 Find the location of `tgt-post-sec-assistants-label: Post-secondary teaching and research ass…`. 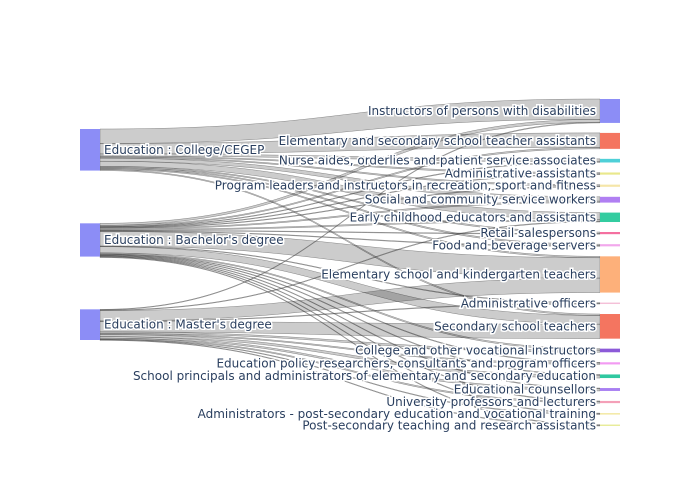

tgt-post-sec-assistants-label: Post-secondary teaching and research ass… is located at coordinates (449, 425).